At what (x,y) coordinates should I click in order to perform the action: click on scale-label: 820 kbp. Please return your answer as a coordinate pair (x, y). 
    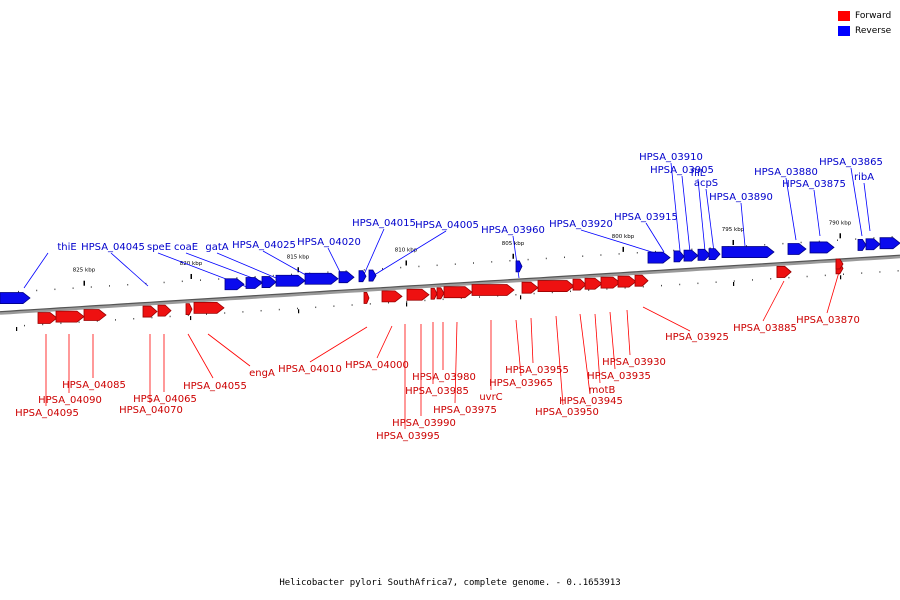
    Looking at the image, I should click on (191, 264).